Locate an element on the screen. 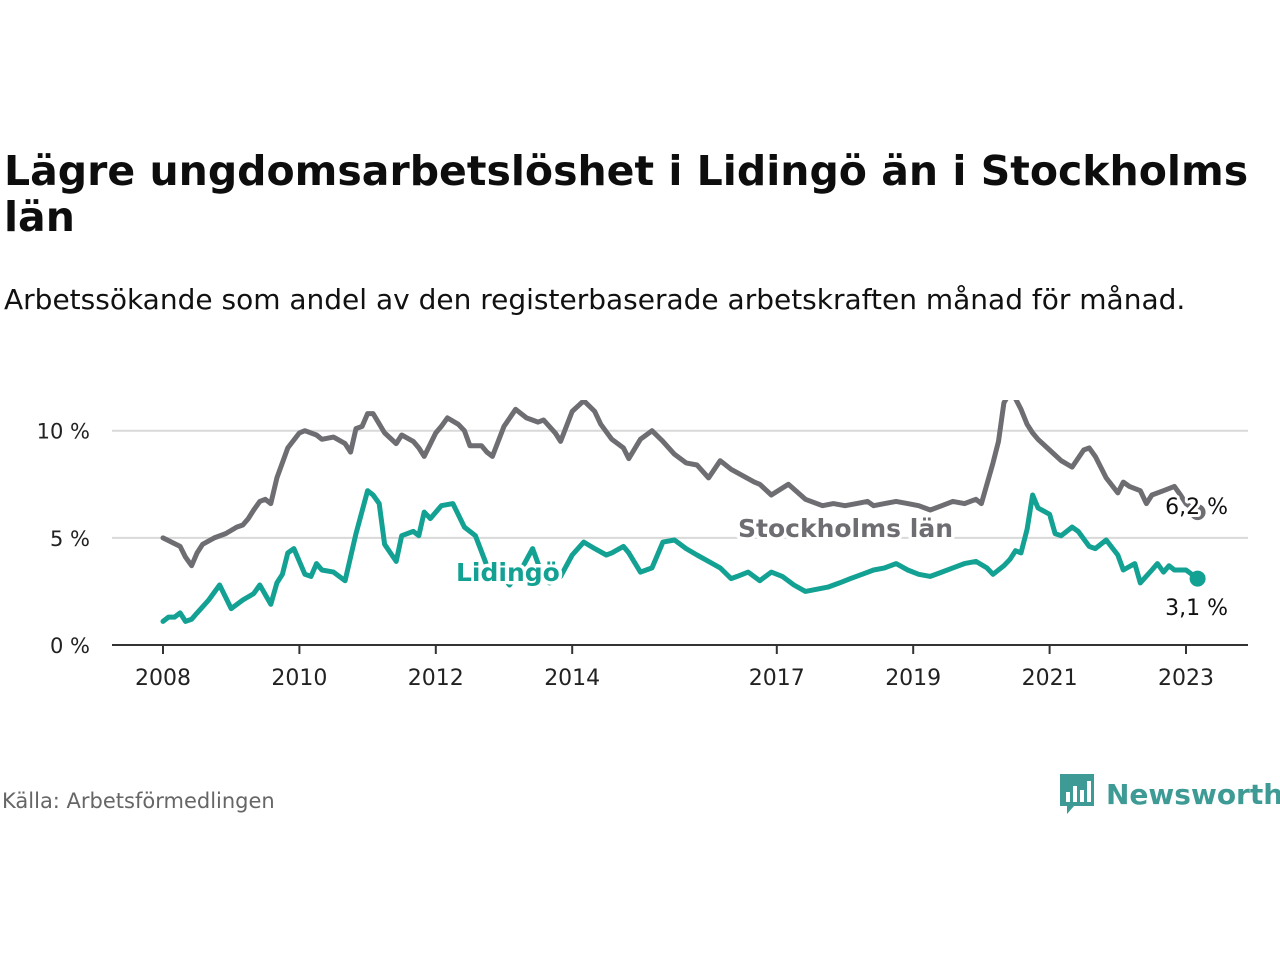  y-tick-label: 10 % is located at coordinates (63, 432).